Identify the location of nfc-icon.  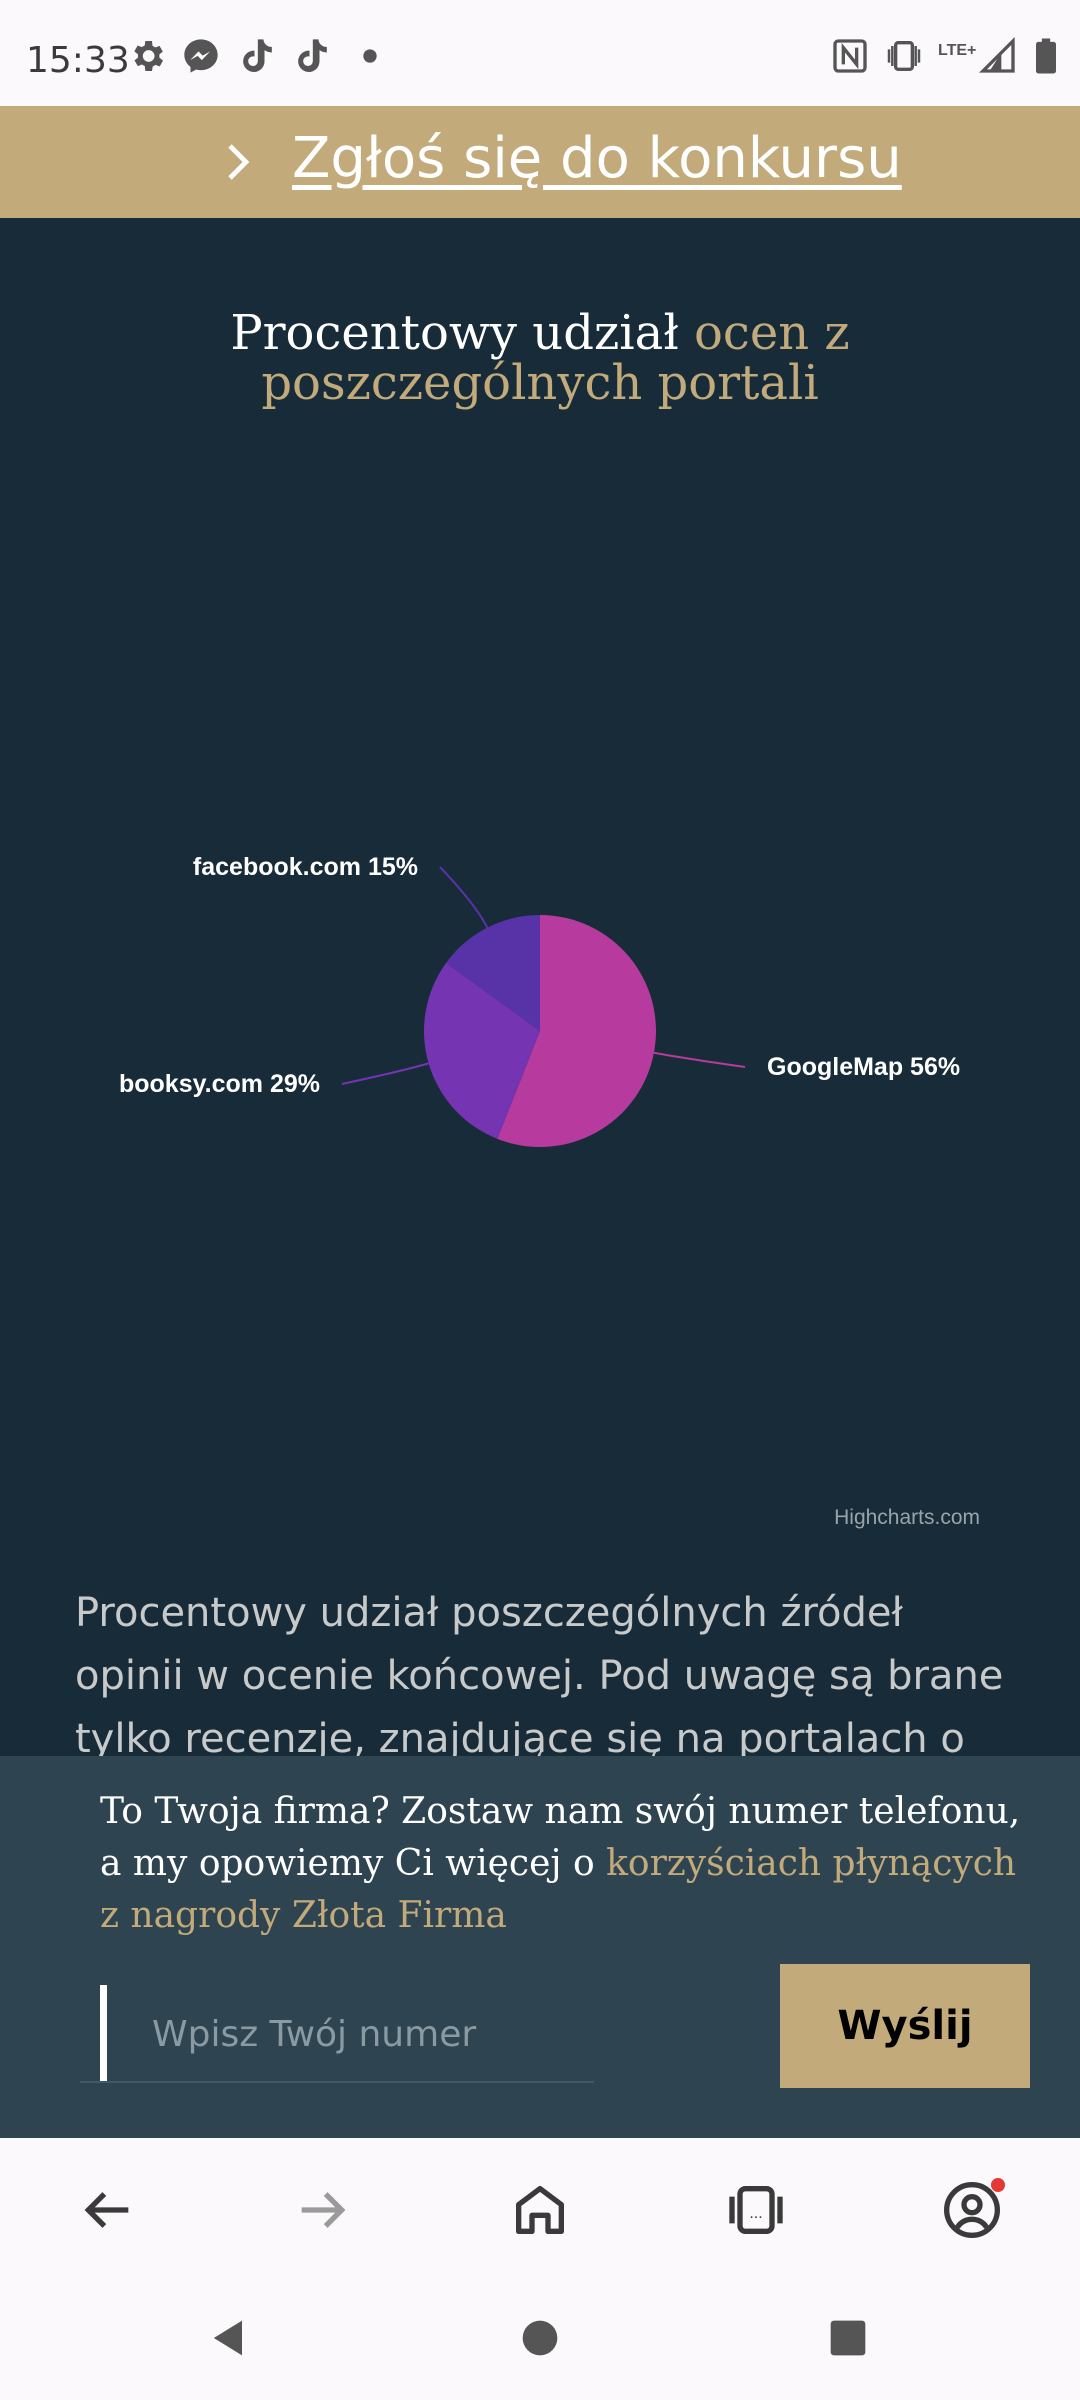
(850, 56).